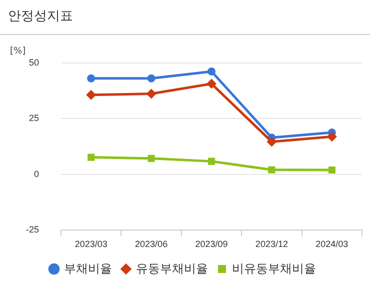 The image size is (370, 285). I want to click on y-tick-label: 25, so click(34, 118).